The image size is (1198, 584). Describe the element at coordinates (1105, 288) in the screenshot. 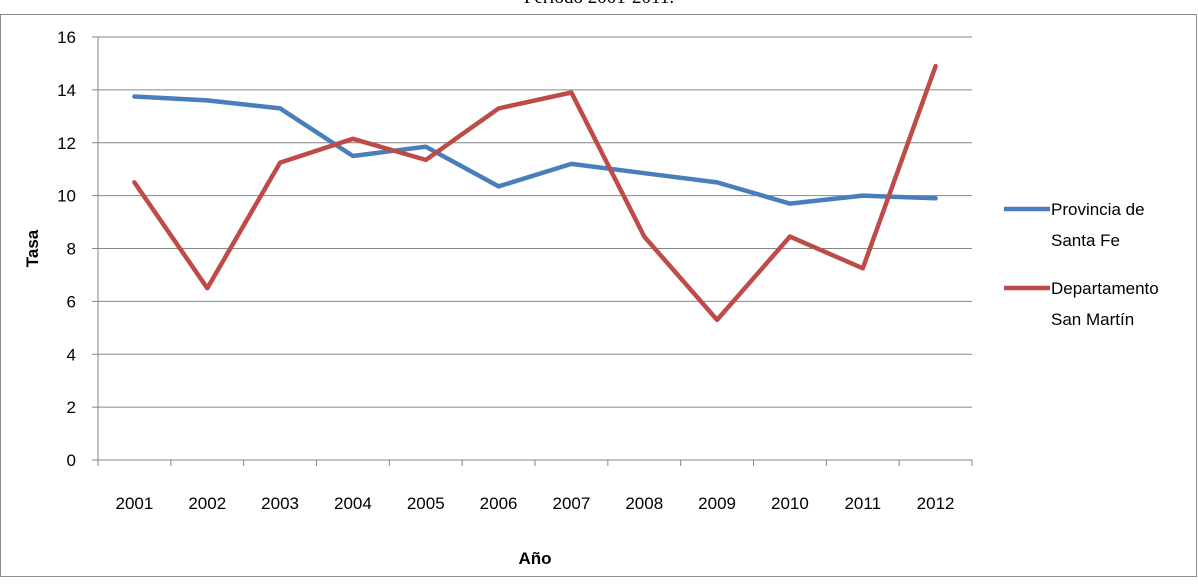

I see `legend-label-2: Departamento` at that location.